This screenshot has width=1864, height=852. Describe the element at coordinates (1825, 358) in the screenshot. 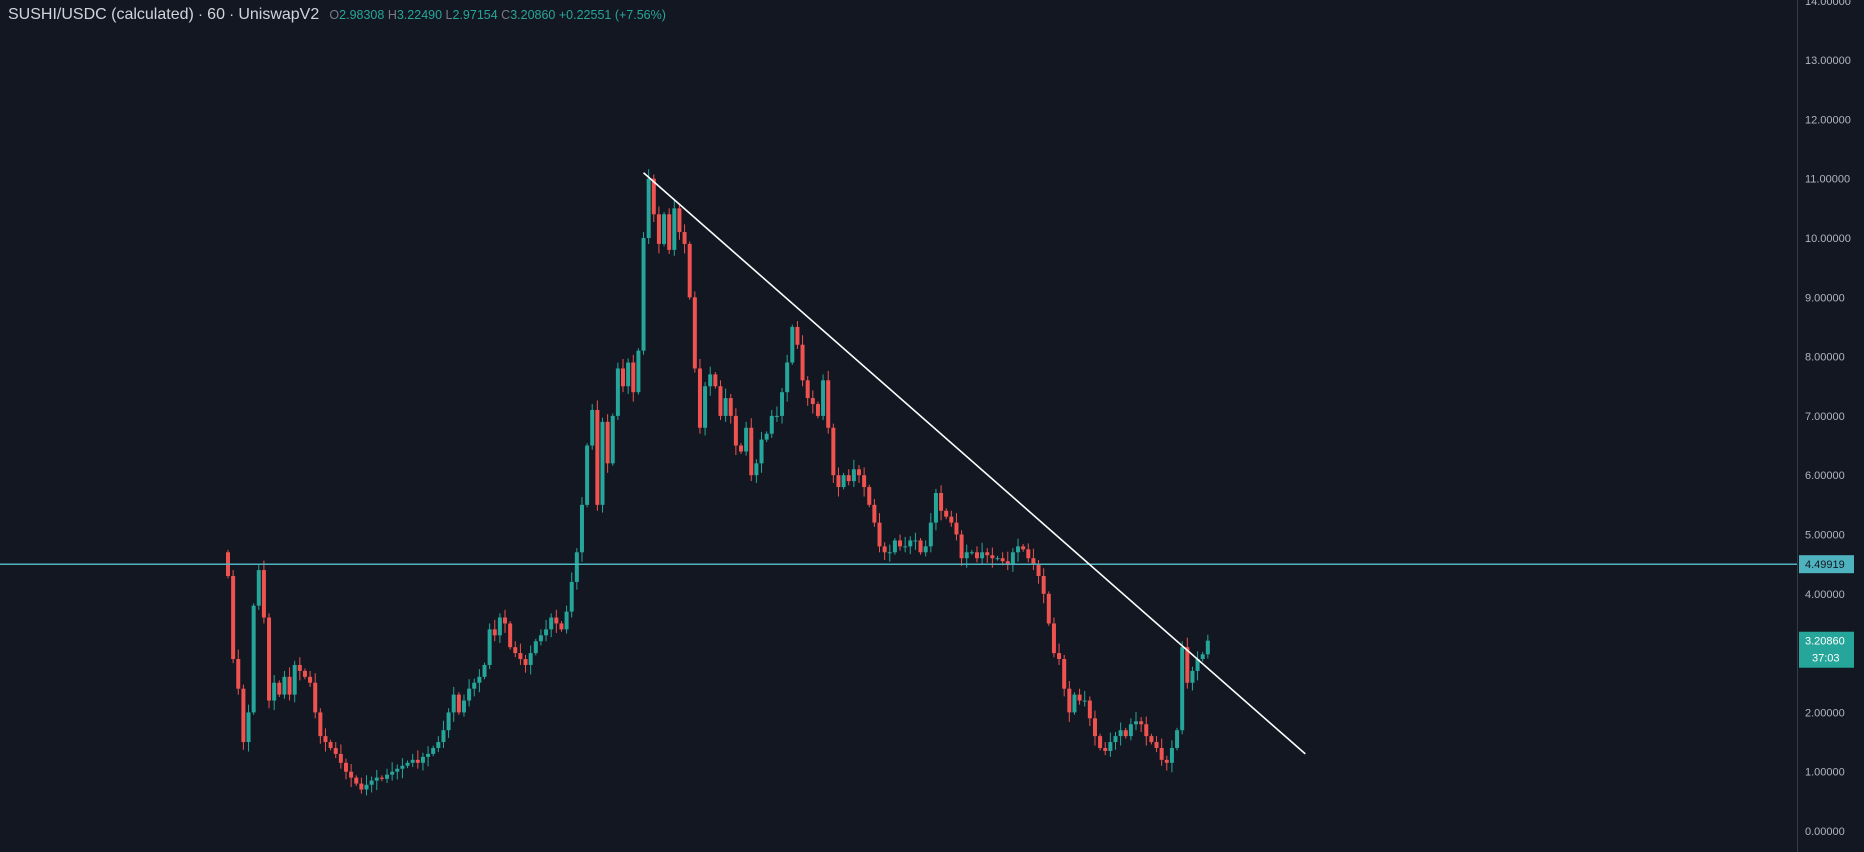

I see `price-tick-label: 8.00000` at that location.